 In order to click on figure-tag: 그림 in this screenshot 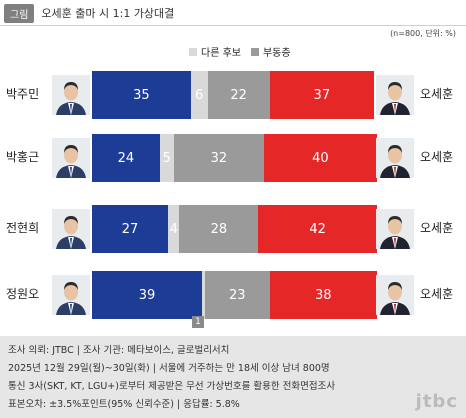, I will do `click(19, 13)`.